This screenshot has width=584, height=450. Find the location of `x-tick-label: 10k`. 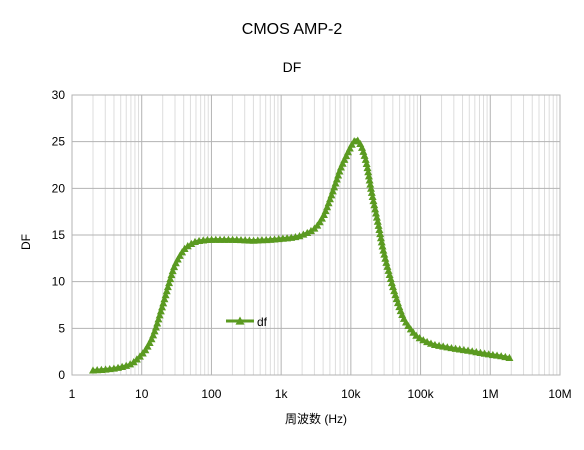

x-tick-label: 10k is located at coordinates (351, 394).